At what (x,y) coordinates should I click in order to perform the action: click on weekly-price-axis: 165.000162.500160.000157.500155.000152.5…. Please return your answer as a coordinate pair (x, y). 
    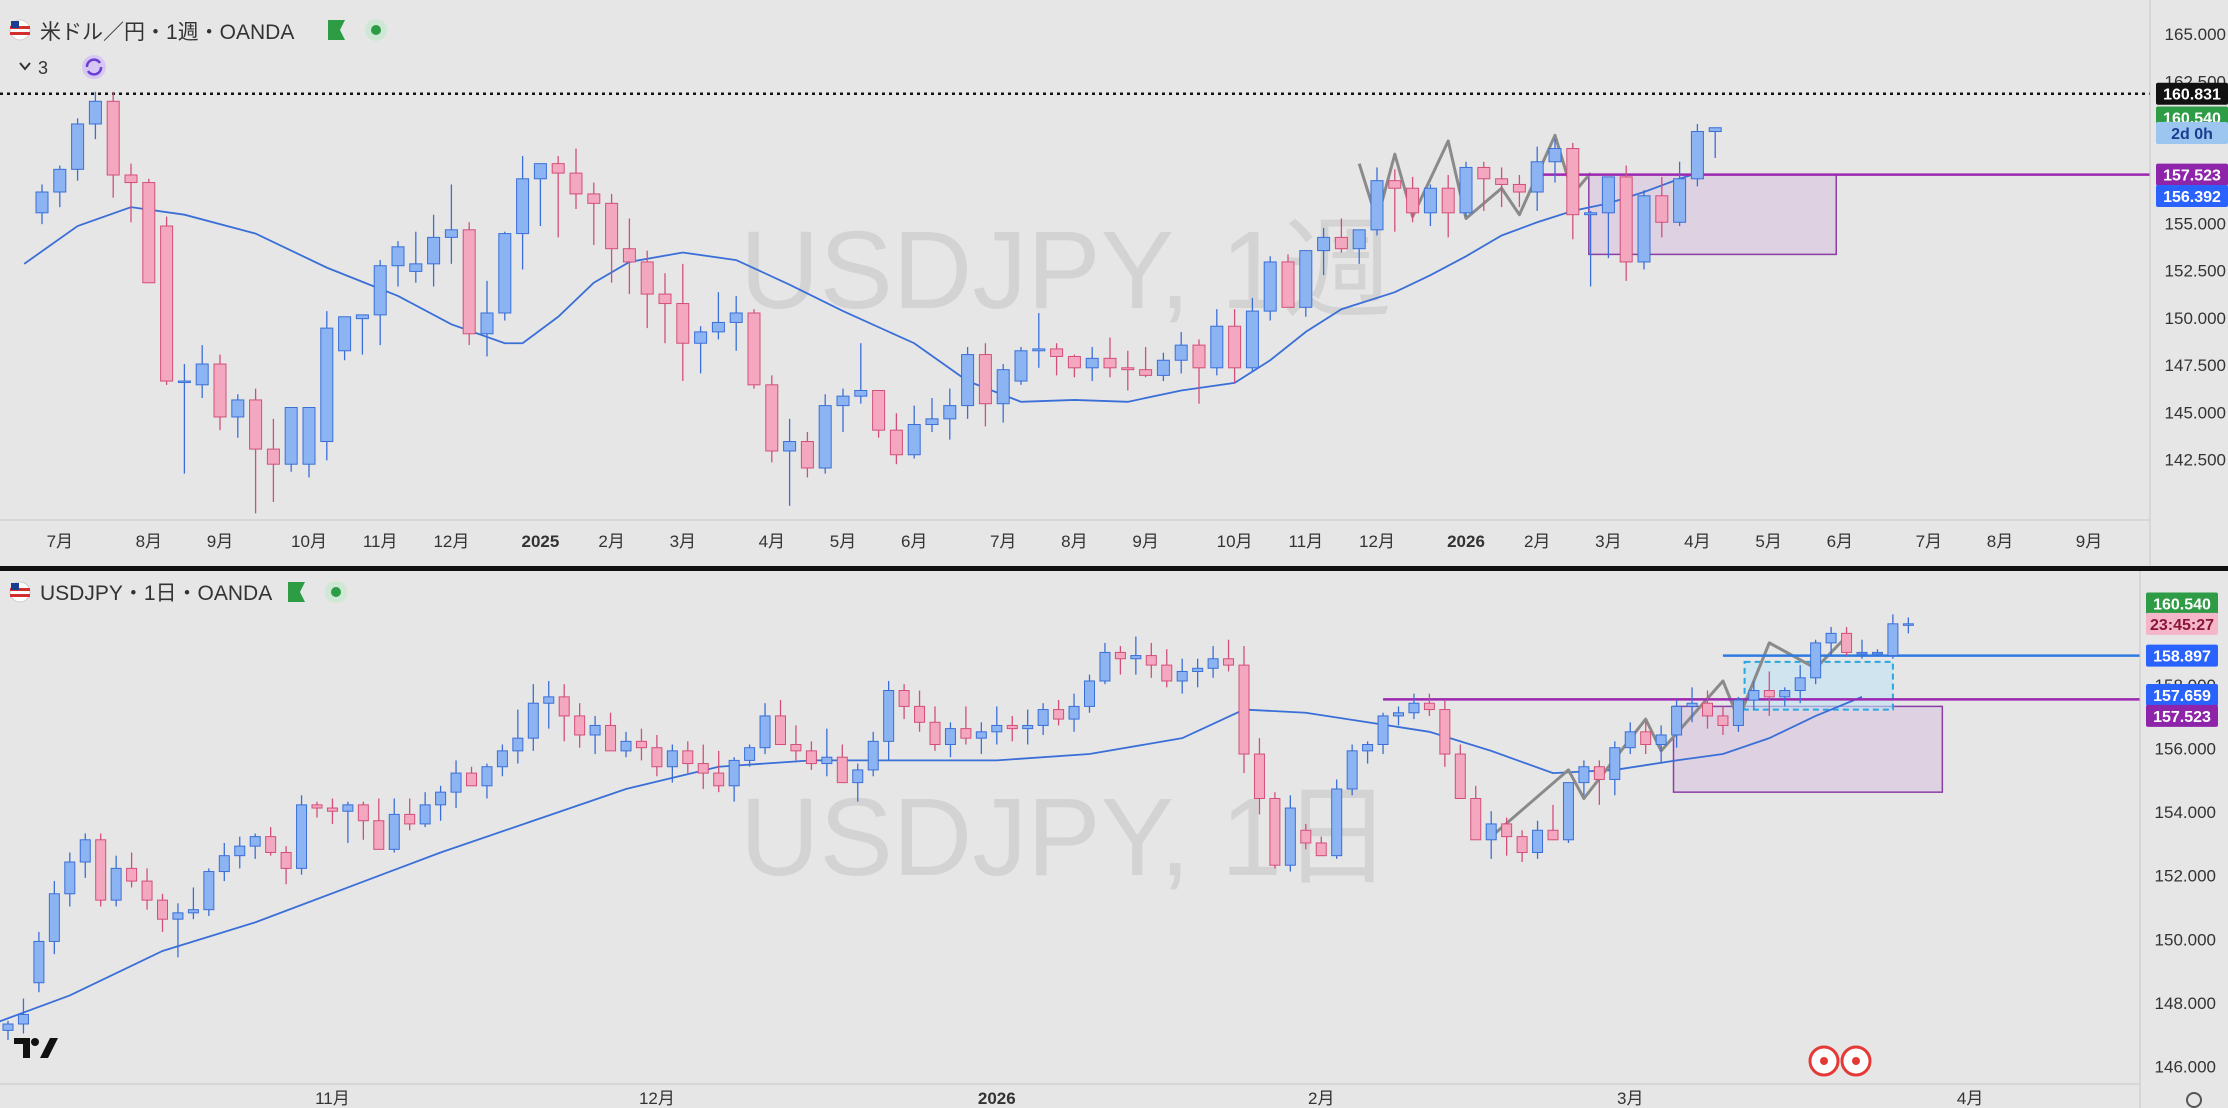
    Looking at the image, I should click on (2195, 247).